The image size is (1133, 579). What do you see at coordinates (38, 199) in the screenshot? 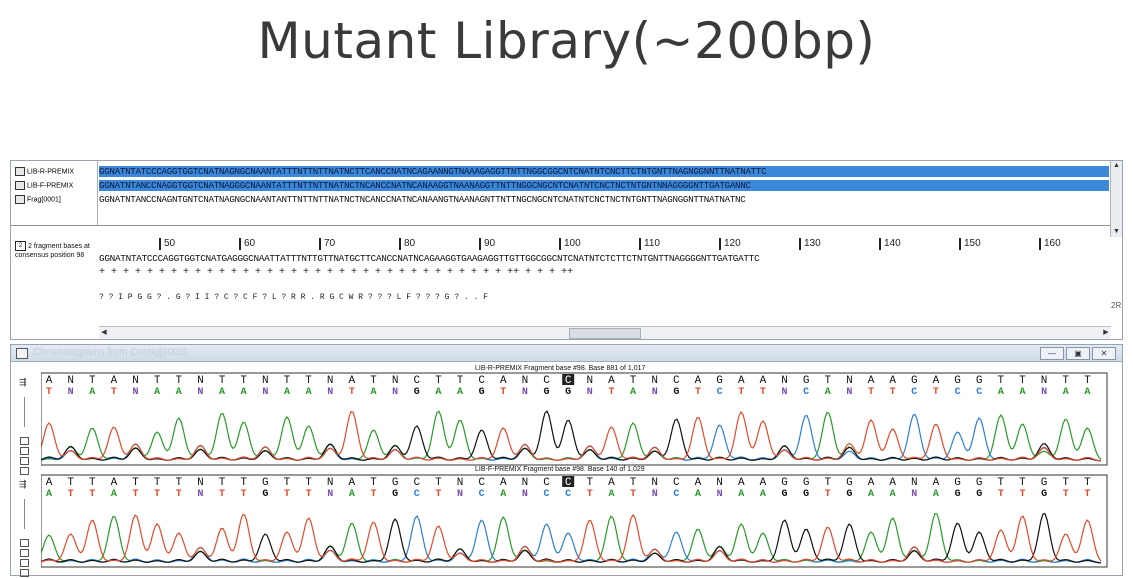
I see `read-name-fragment: Frag[0001]` at bounding box center [38, 199].